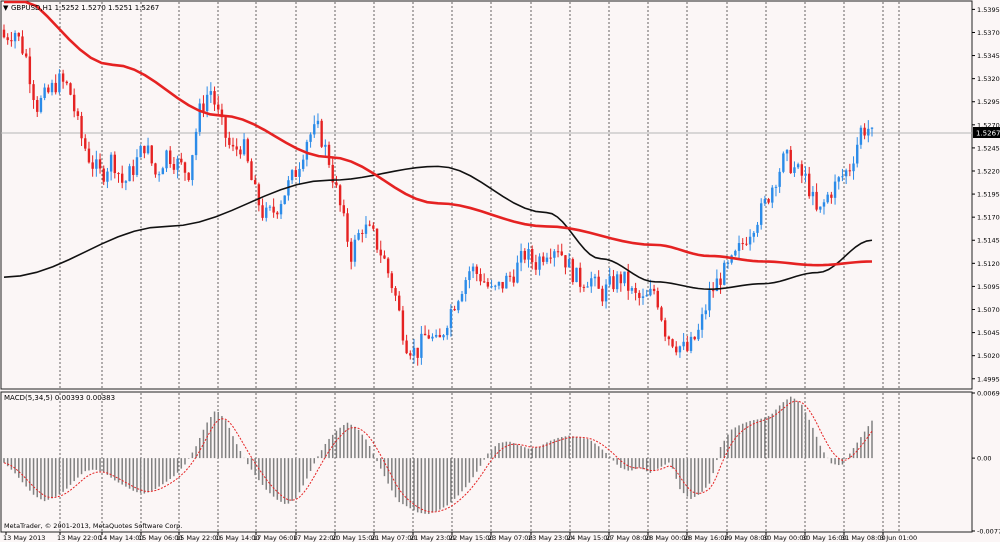 This screenshot has height=542, width=1000. I want to click on price-tick-label: 1.5195, so click(988, 195).